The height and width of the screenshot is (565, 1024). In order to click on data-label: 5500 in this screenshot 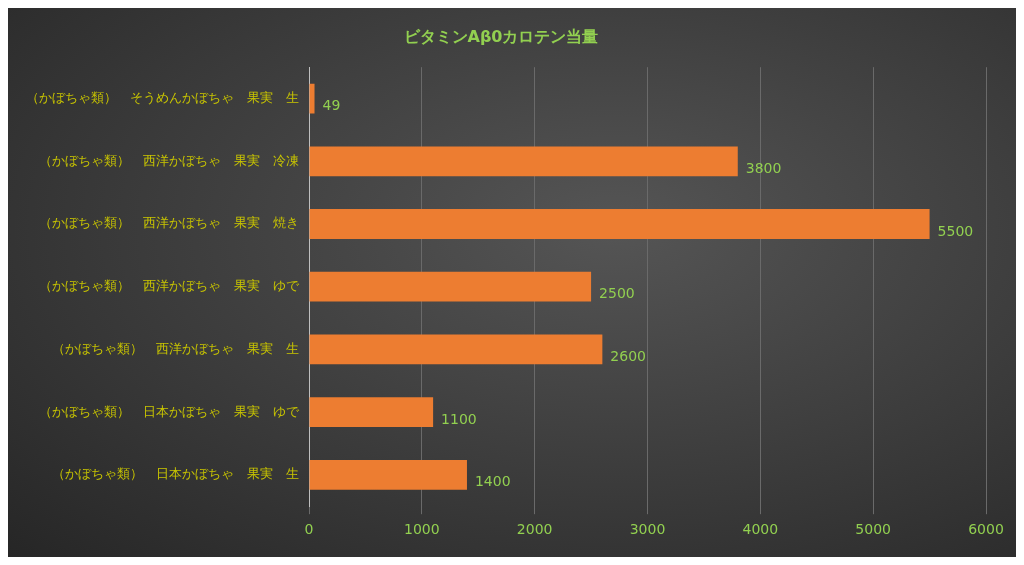, I will do `click(955, 230)`.